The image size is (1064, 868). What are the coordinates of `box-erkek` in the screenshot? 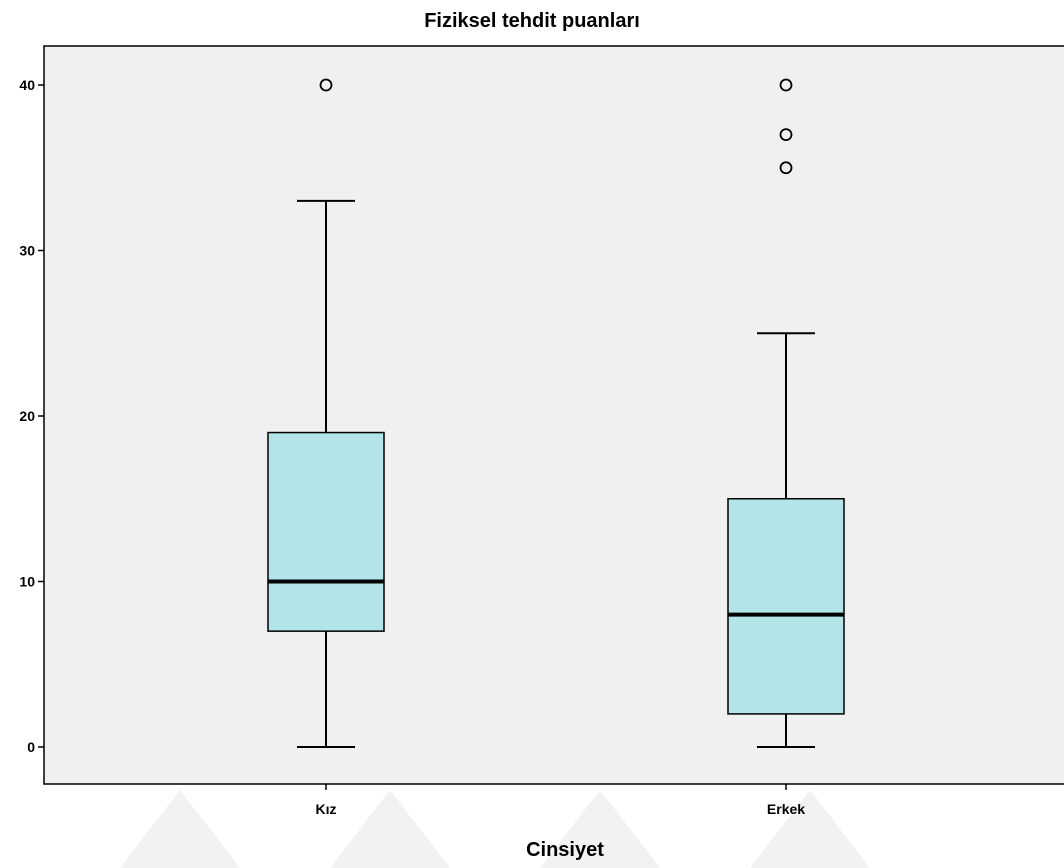 It's located at (786, 413).